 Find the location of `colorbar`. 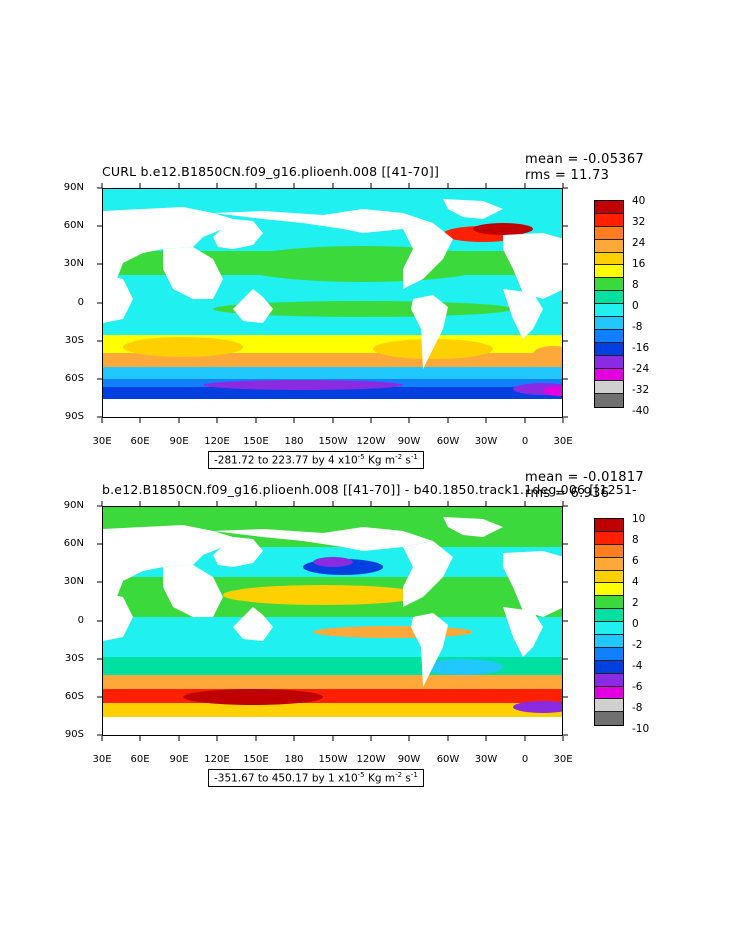

colorbar is located at coordinates (609, 622).